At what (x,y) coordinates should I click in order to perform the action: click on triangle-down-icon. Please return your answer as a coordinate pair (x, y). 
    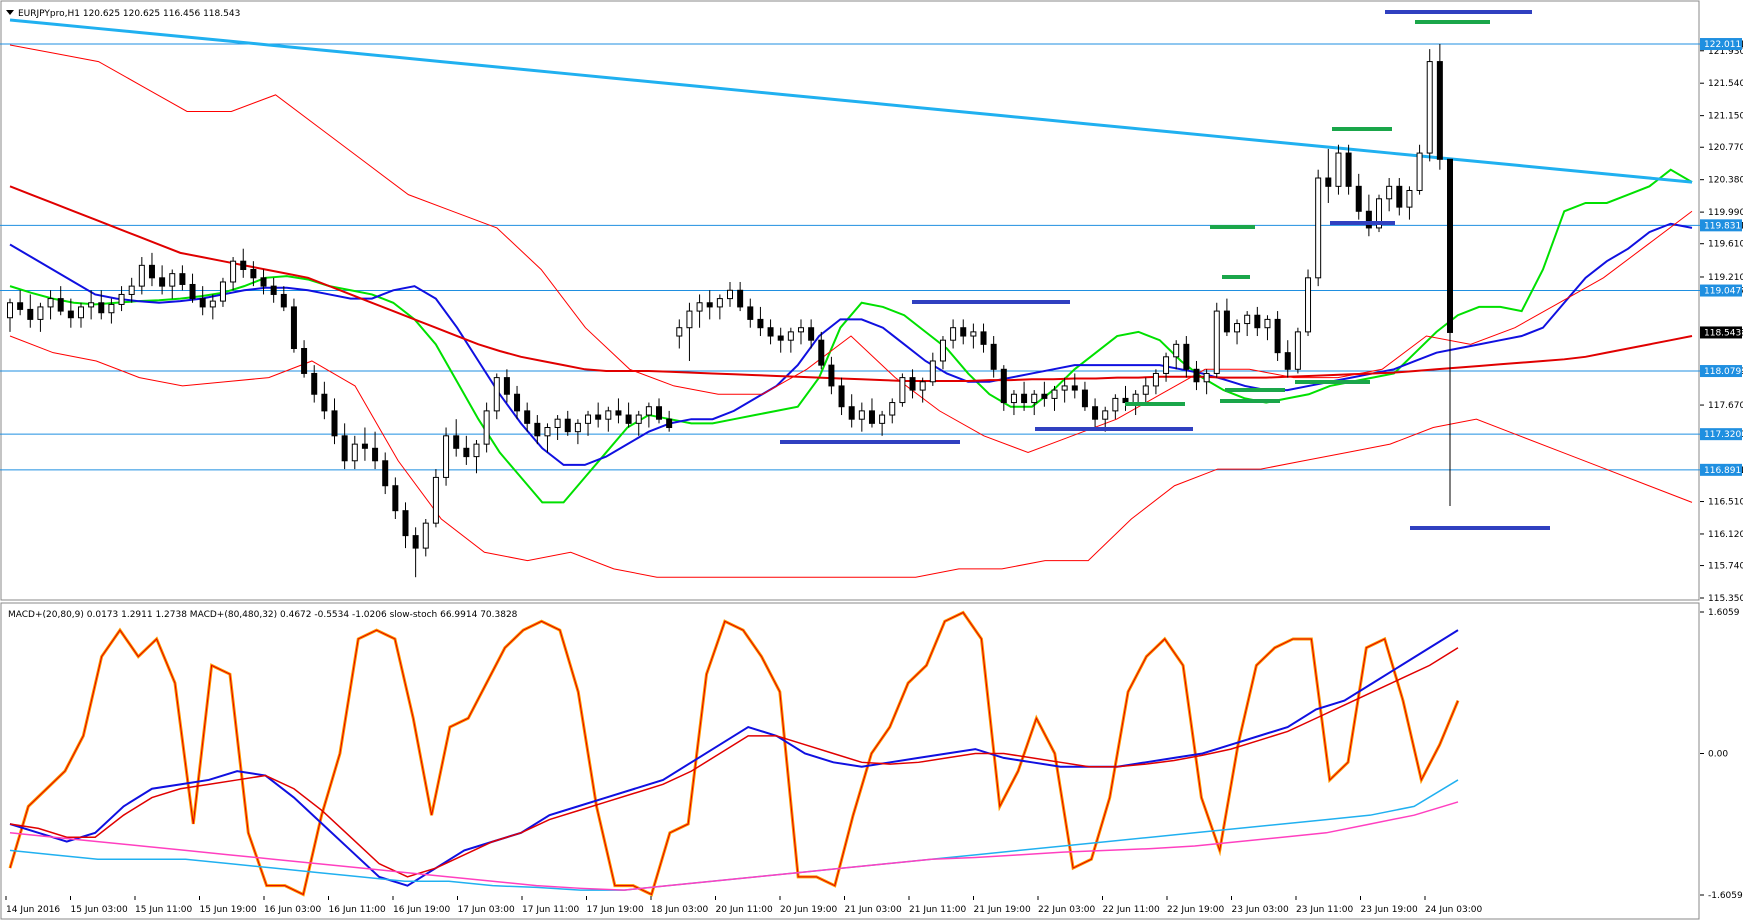
    Looking at the image, I should click on (10, 12).